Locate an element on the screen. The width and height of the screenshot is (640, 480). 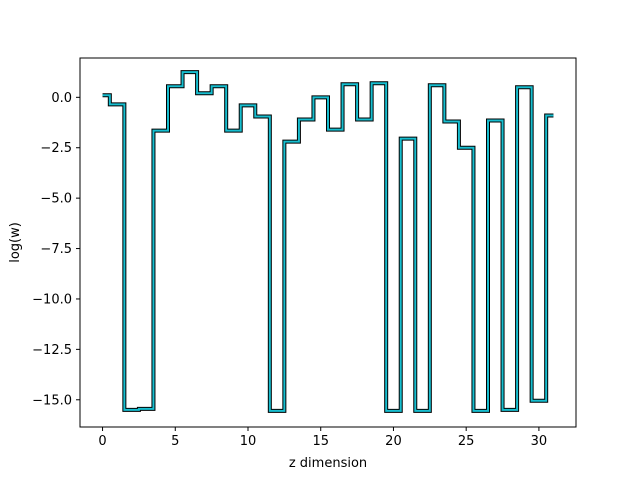
x-tick-label: 30 is located at coordinates (539, 441).